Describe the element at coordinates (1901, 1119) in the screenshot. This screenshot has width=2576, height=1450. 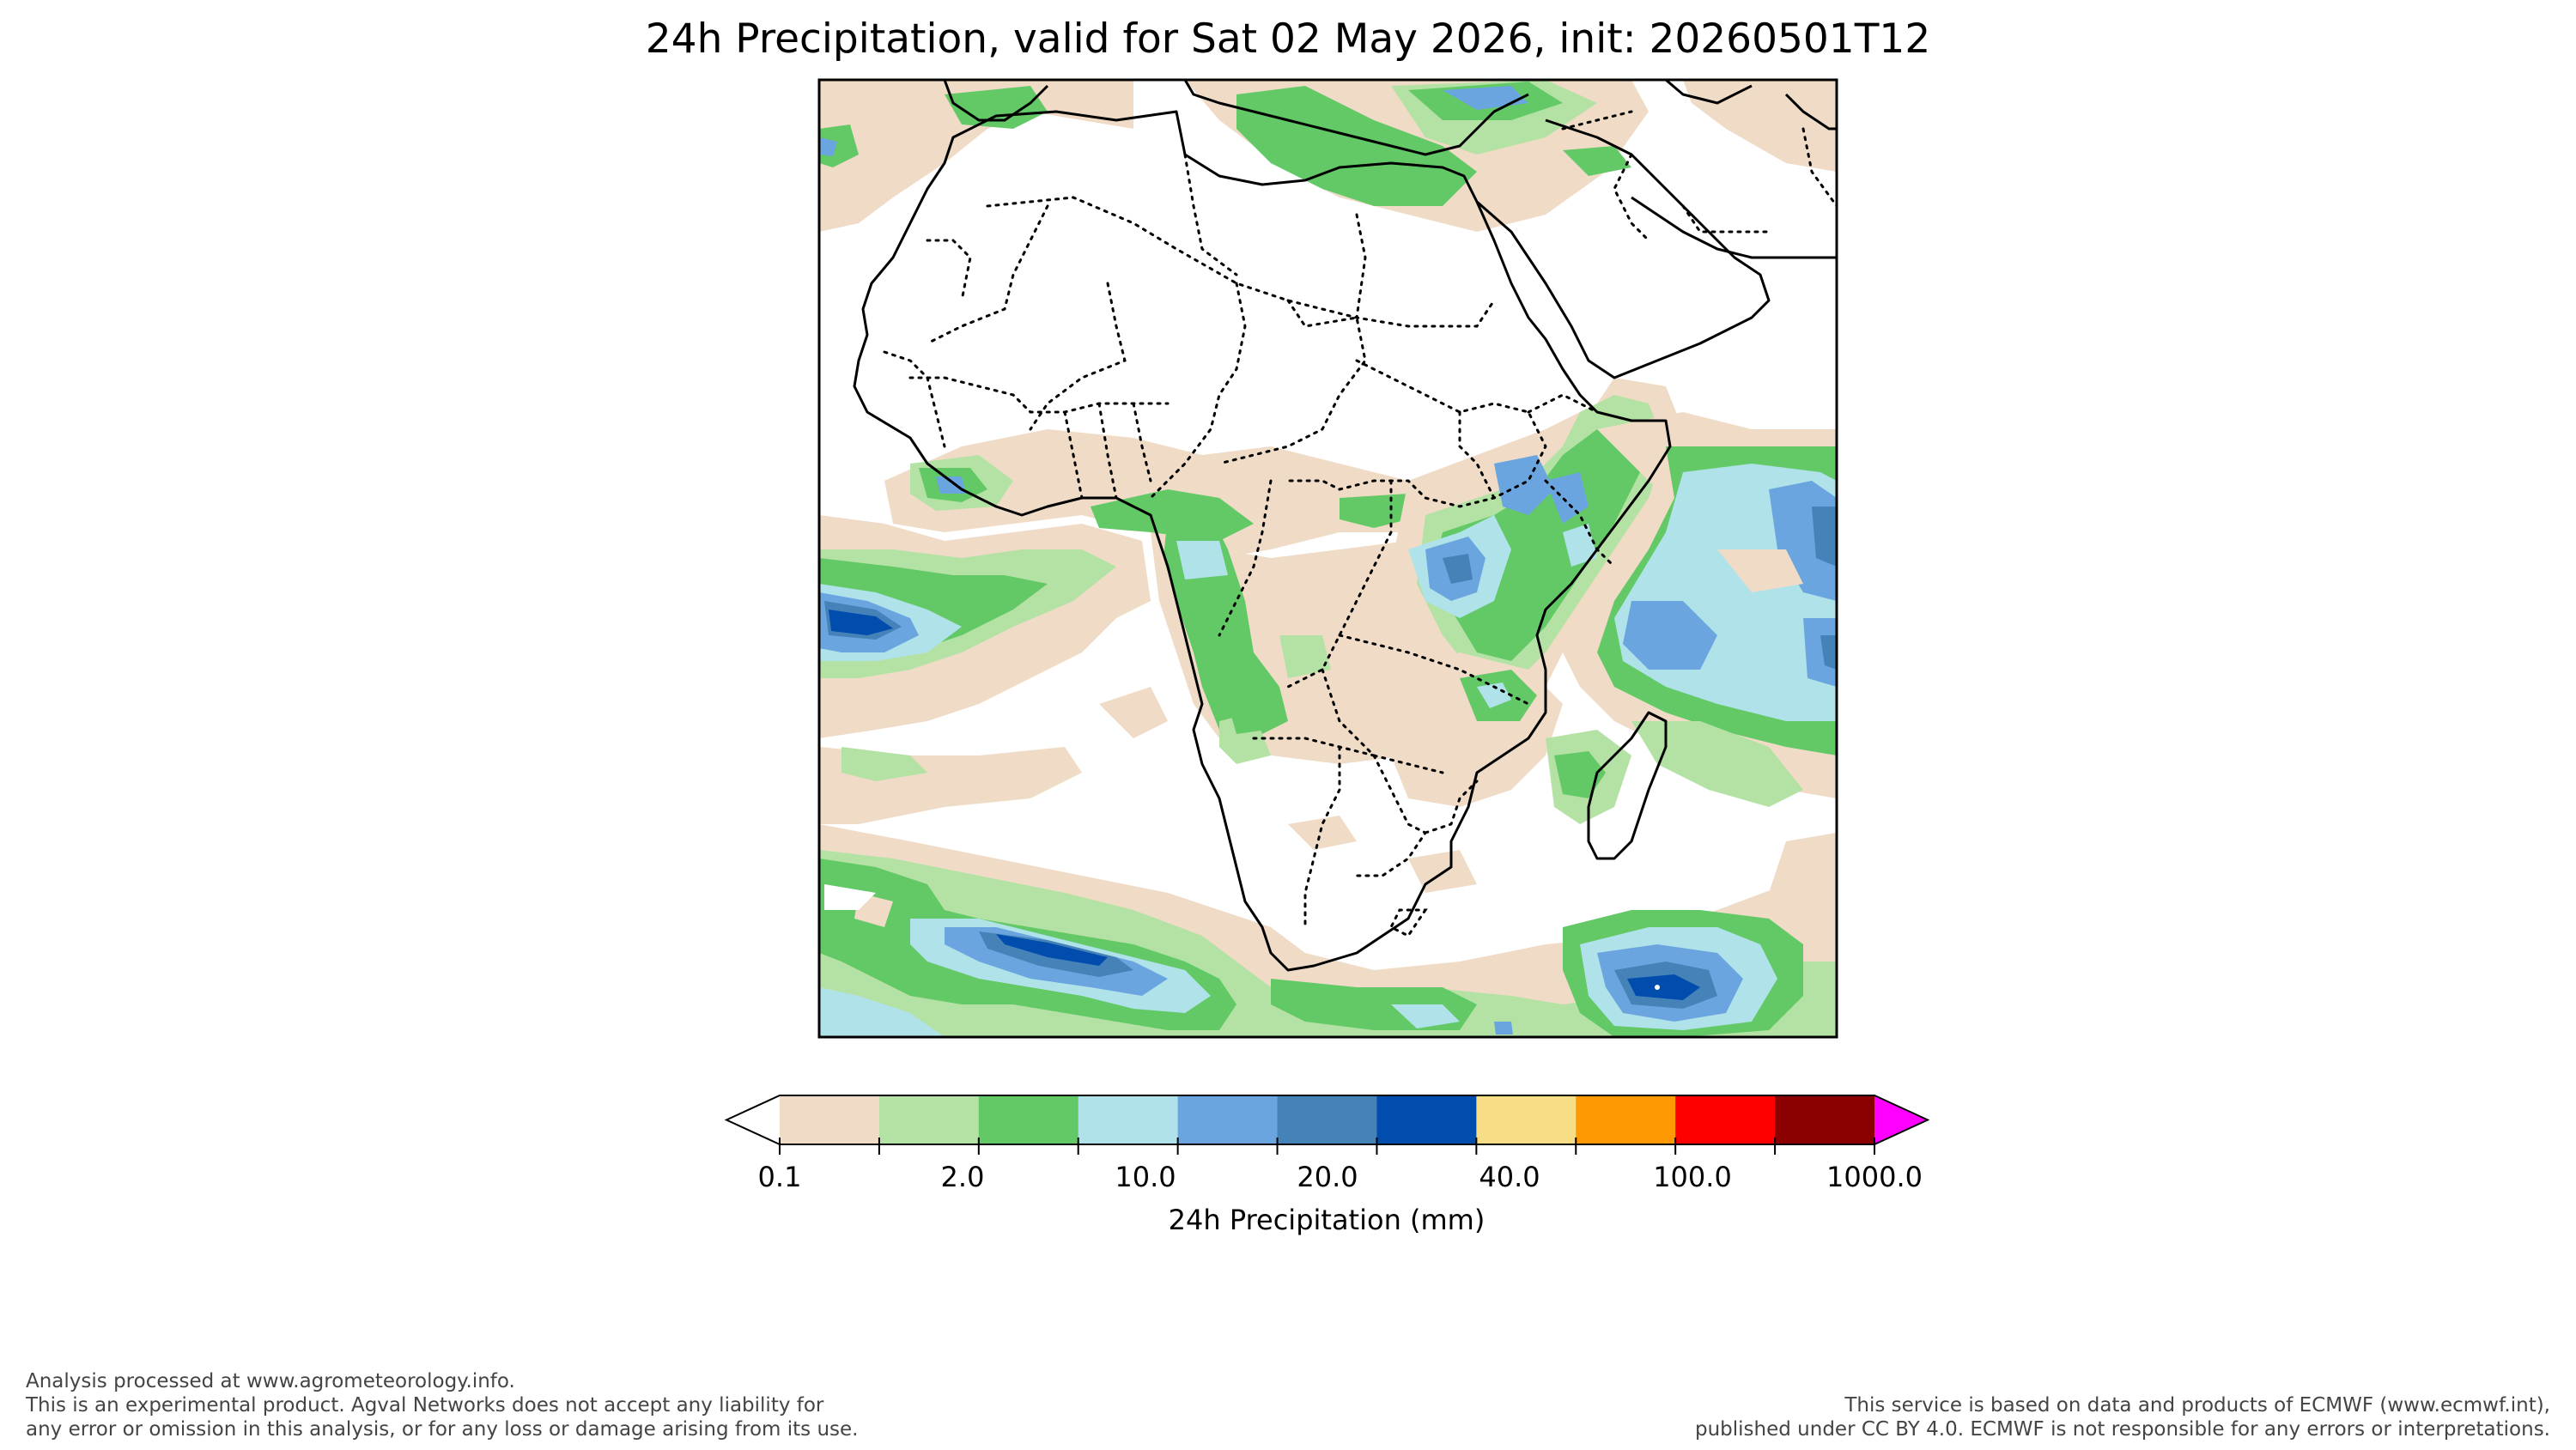
I see `colorbar-extend-max` at that location.